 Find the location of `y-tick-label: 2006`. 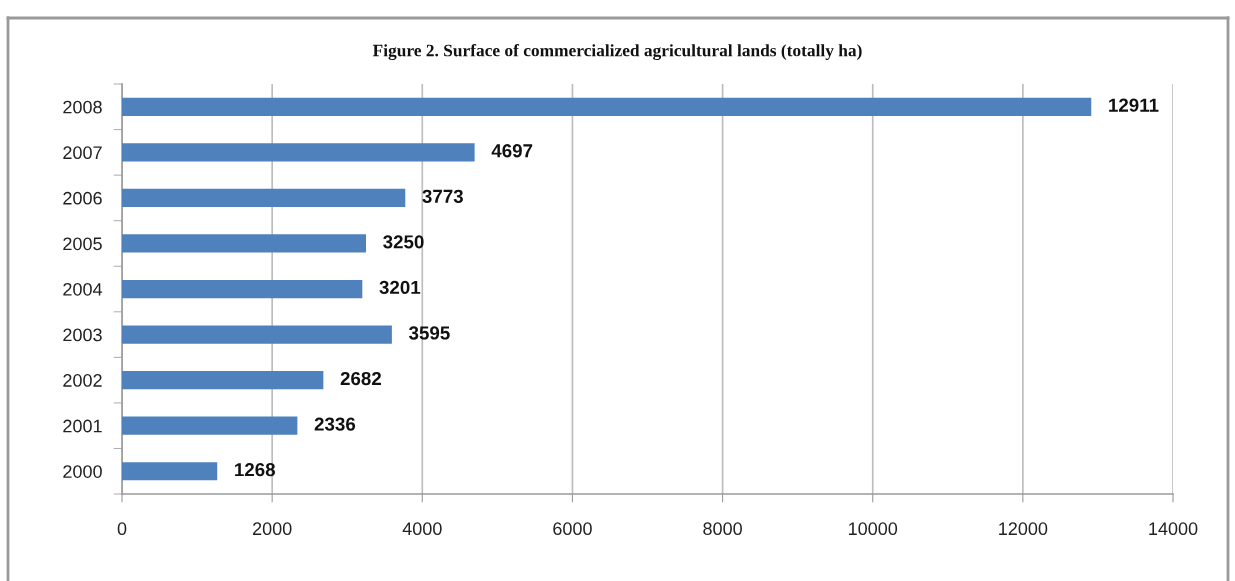

y-tick-label: 2006 is located at coordinates (82, 198).